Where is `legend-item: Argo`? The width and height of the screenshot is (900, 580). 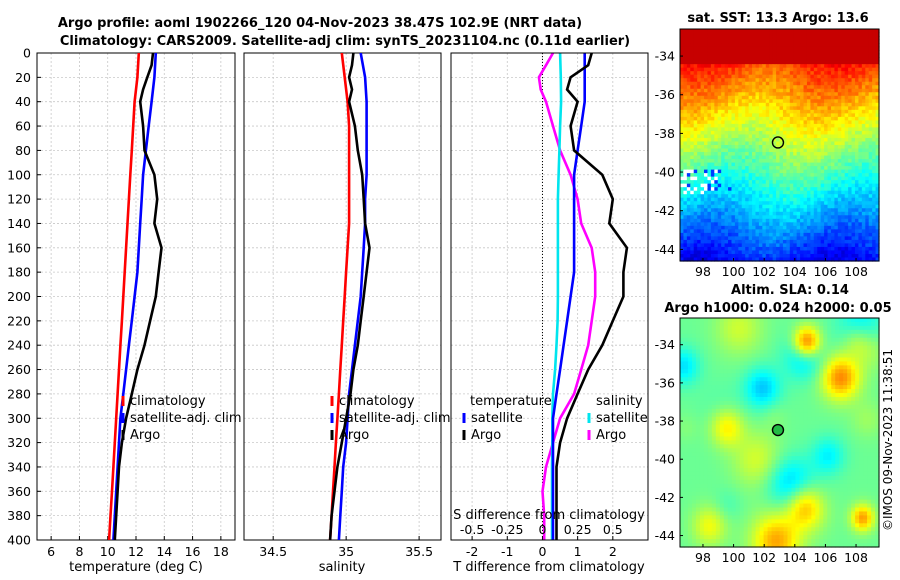
legend-item: Argo is located at coordinates (486, 435).